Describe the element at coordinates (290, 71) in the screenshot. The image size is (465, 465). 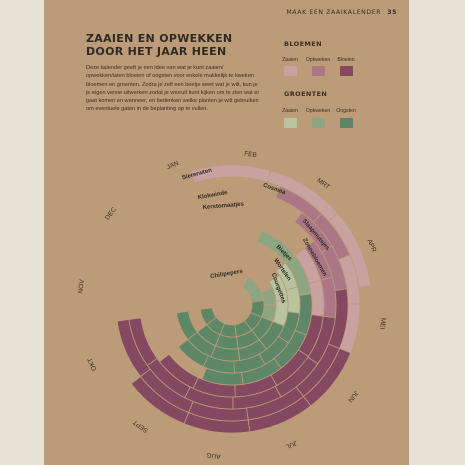
I see `legend-swatch-flowers-sow` at that location.